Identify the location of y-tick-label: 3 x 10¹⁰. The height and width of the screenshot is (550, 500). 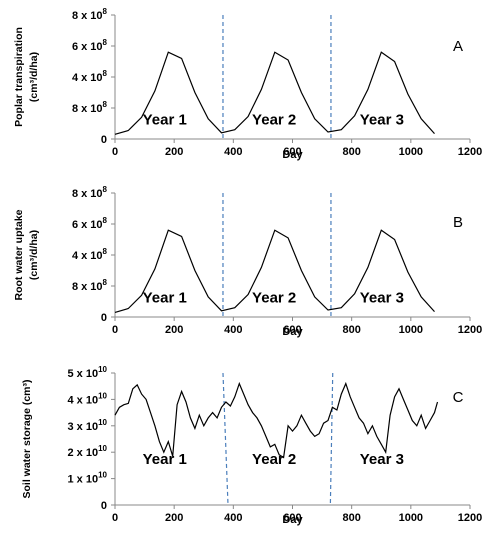
(88, 425).